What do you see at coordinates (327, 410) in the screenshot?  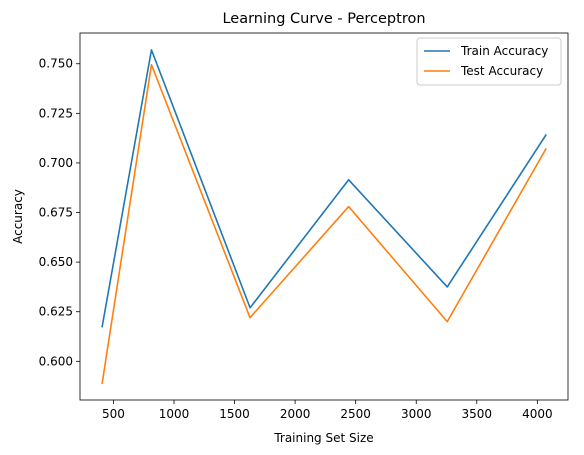 I see `x-axis: 500 1000 1500 2000 2500 3000 3500 4000` at bounding box center [327, 410].